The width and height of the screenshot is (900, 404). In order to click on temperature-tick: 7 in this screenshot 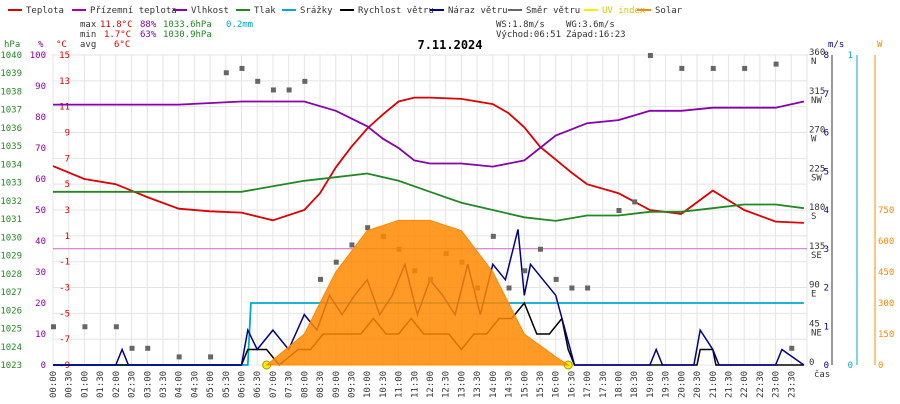, I will do `click(67, 159)`.